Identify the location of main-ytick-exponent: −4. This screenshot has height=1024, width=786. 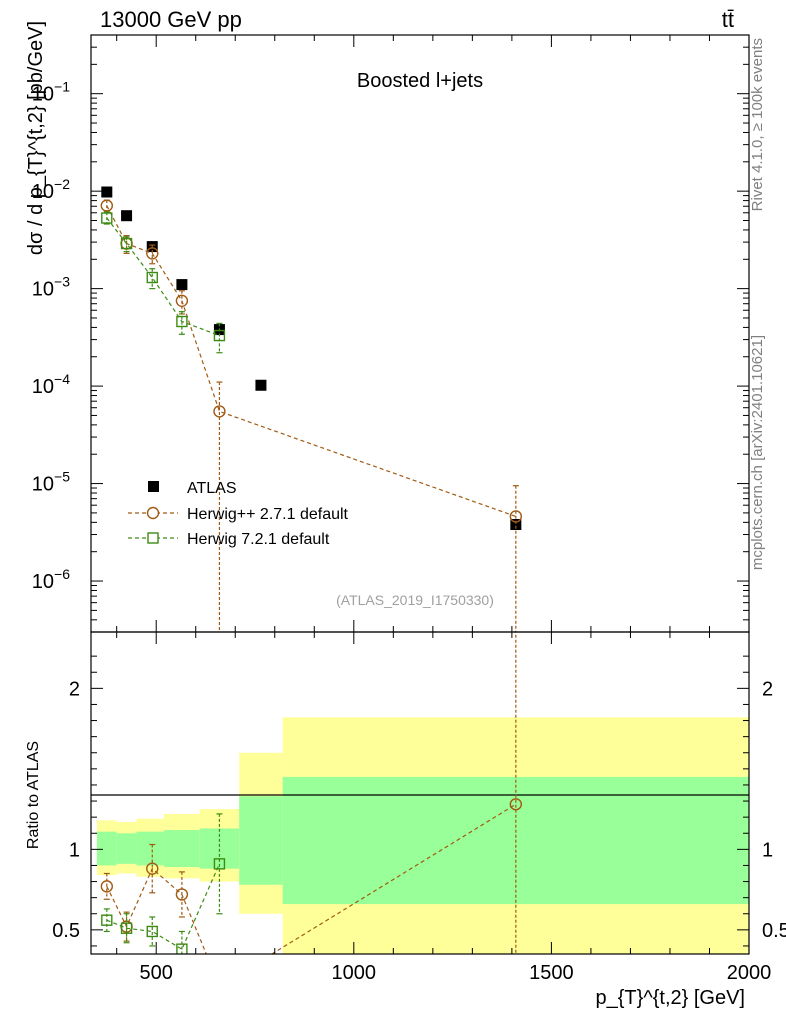
(62, 379).